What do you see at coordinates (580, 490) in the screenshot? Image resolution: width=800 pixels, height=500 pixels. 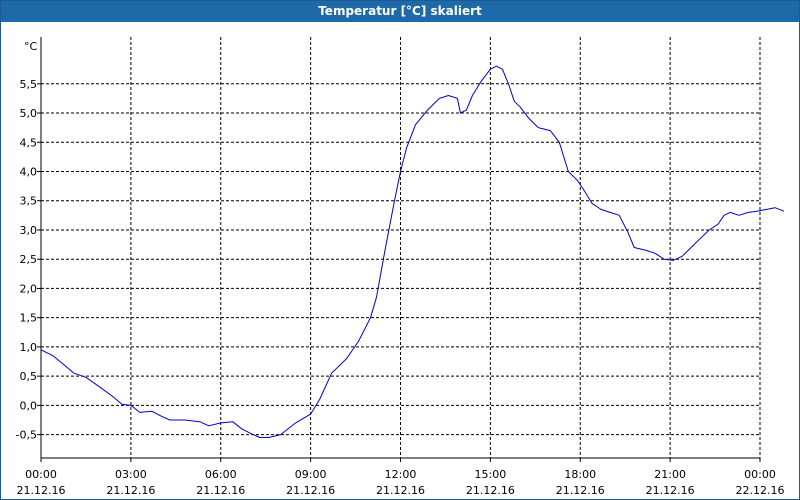 I see `x-tick-date-6: 21.12.16` at bounding box center [580, 490].